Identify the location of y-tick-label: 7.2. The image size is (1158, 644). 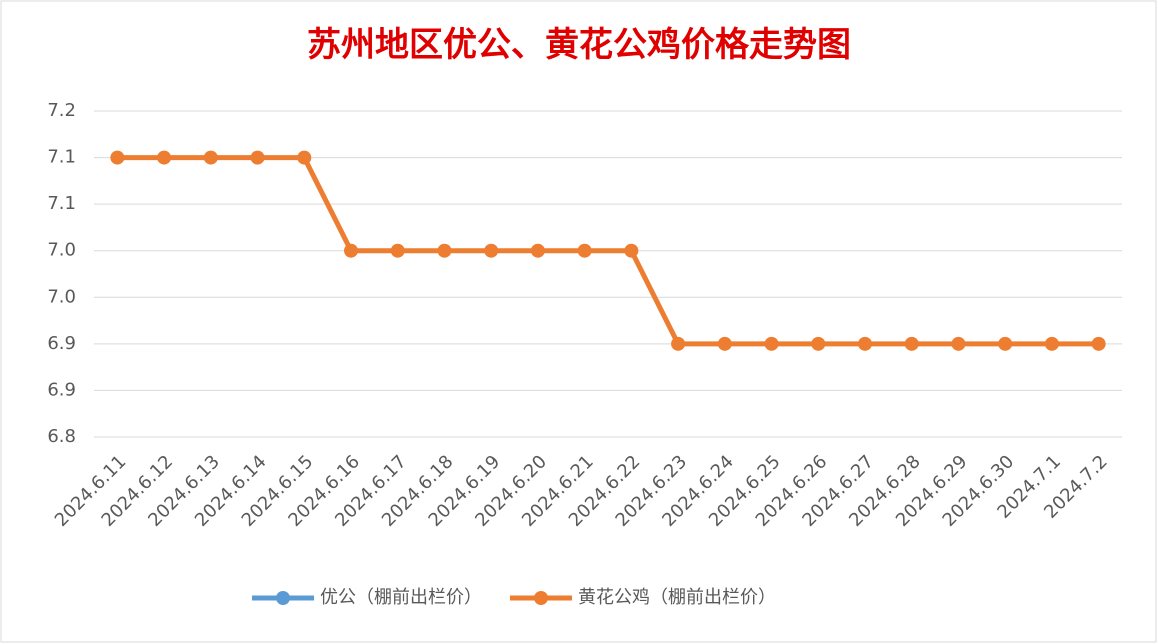
(61, 110).